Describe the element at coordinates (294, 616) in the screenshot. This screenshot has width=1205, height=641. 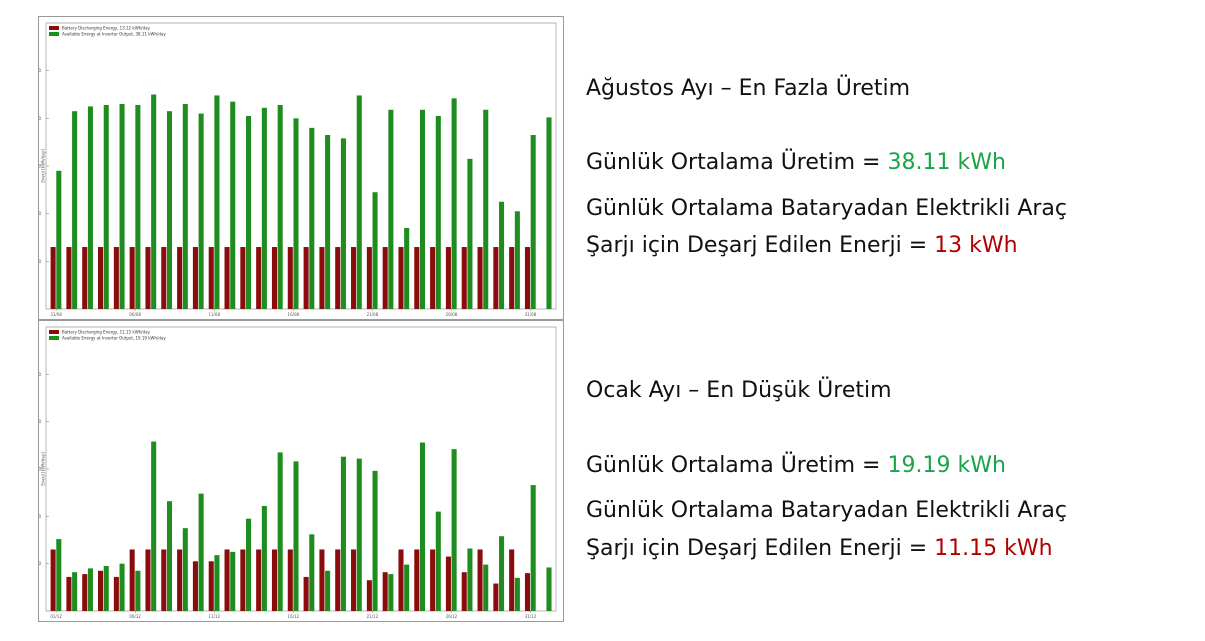
I see `x-tick-label: 16/12` at that location.